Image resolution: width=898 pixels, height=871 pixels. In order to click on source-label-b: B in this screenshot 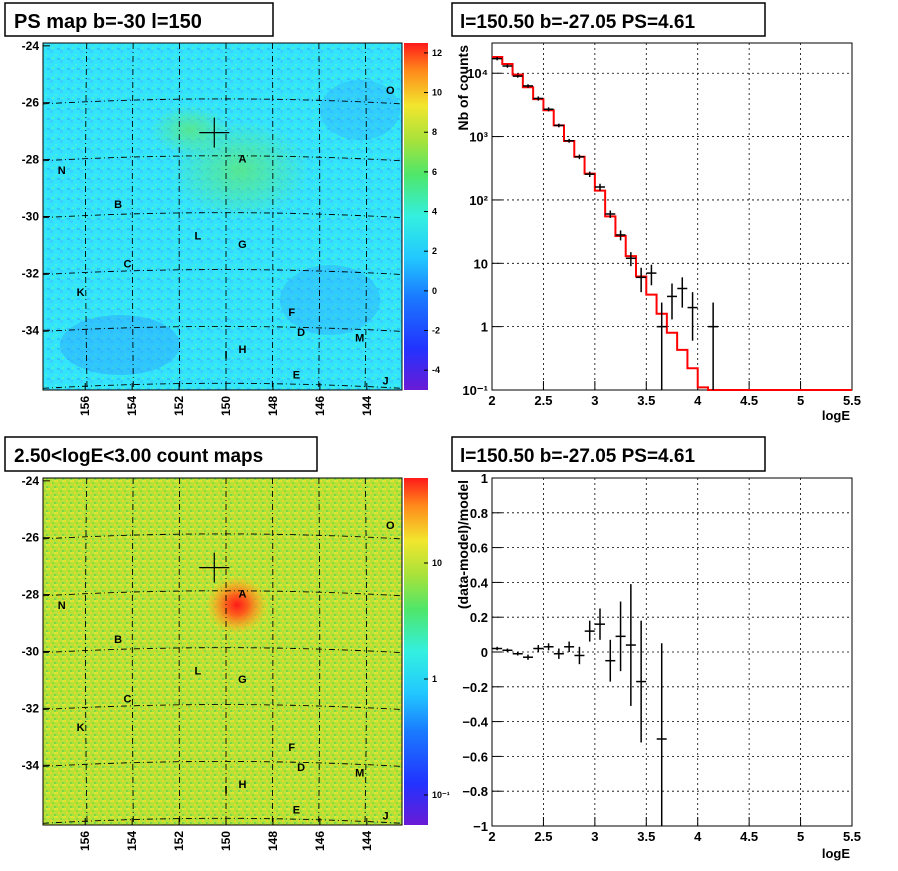, I will do `click(118, 205)`.